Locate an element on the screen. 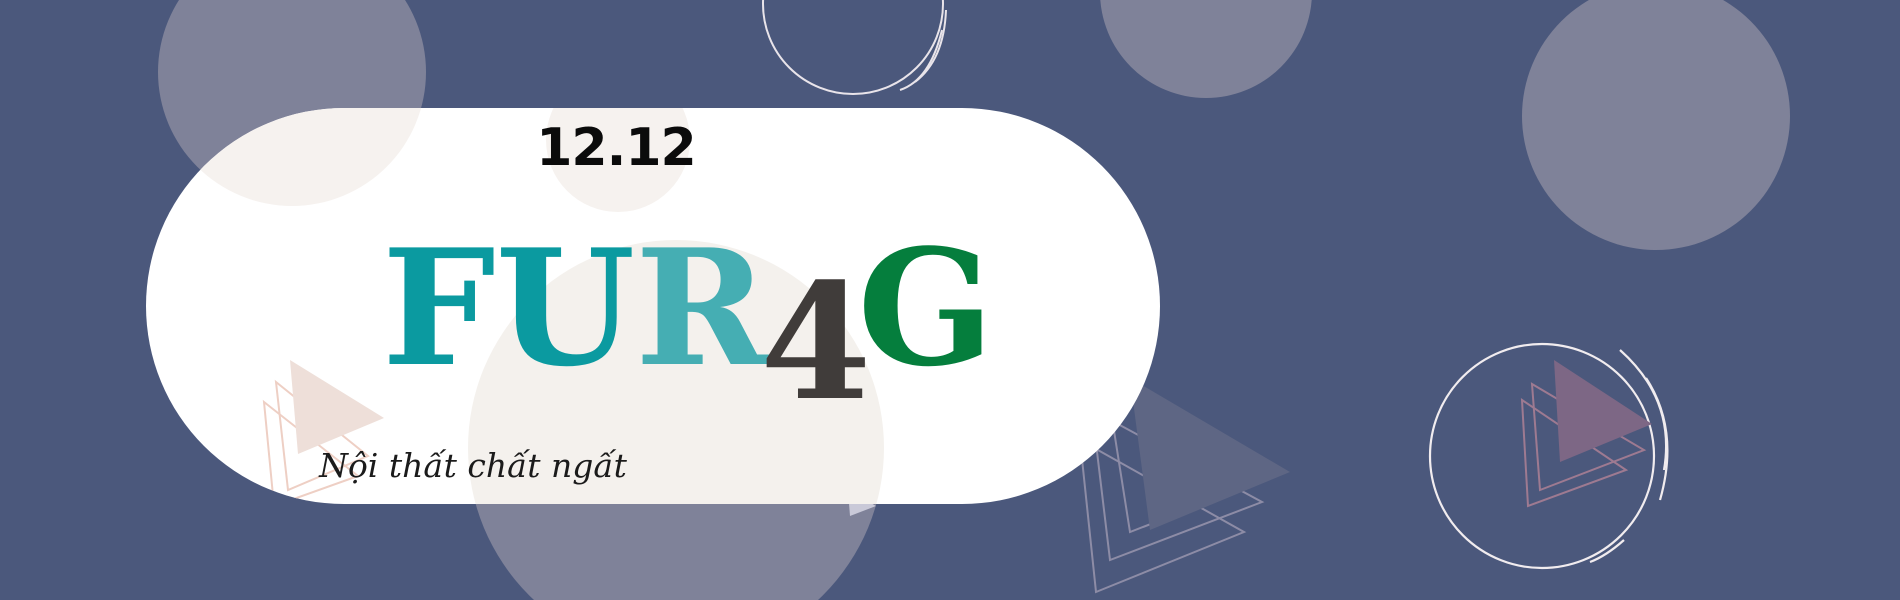 The image size is (1900, 600). event-date: 12.12 is located at coordinates (616, 148).